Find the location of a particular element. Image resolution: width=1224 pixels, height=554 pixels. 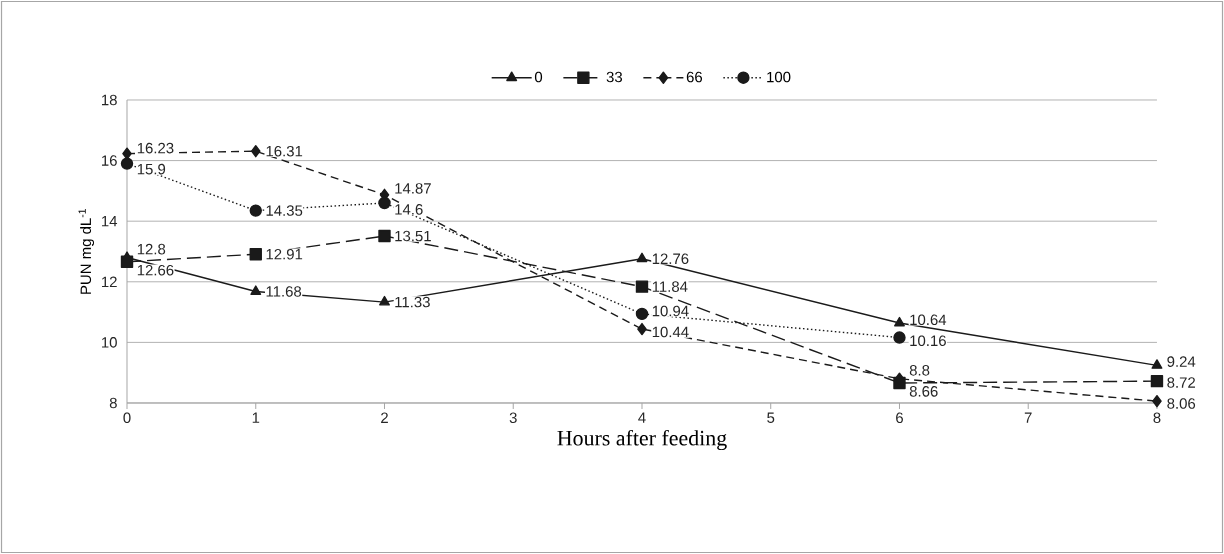

y-tick-label: 18 is located at coordinates (109, 100).